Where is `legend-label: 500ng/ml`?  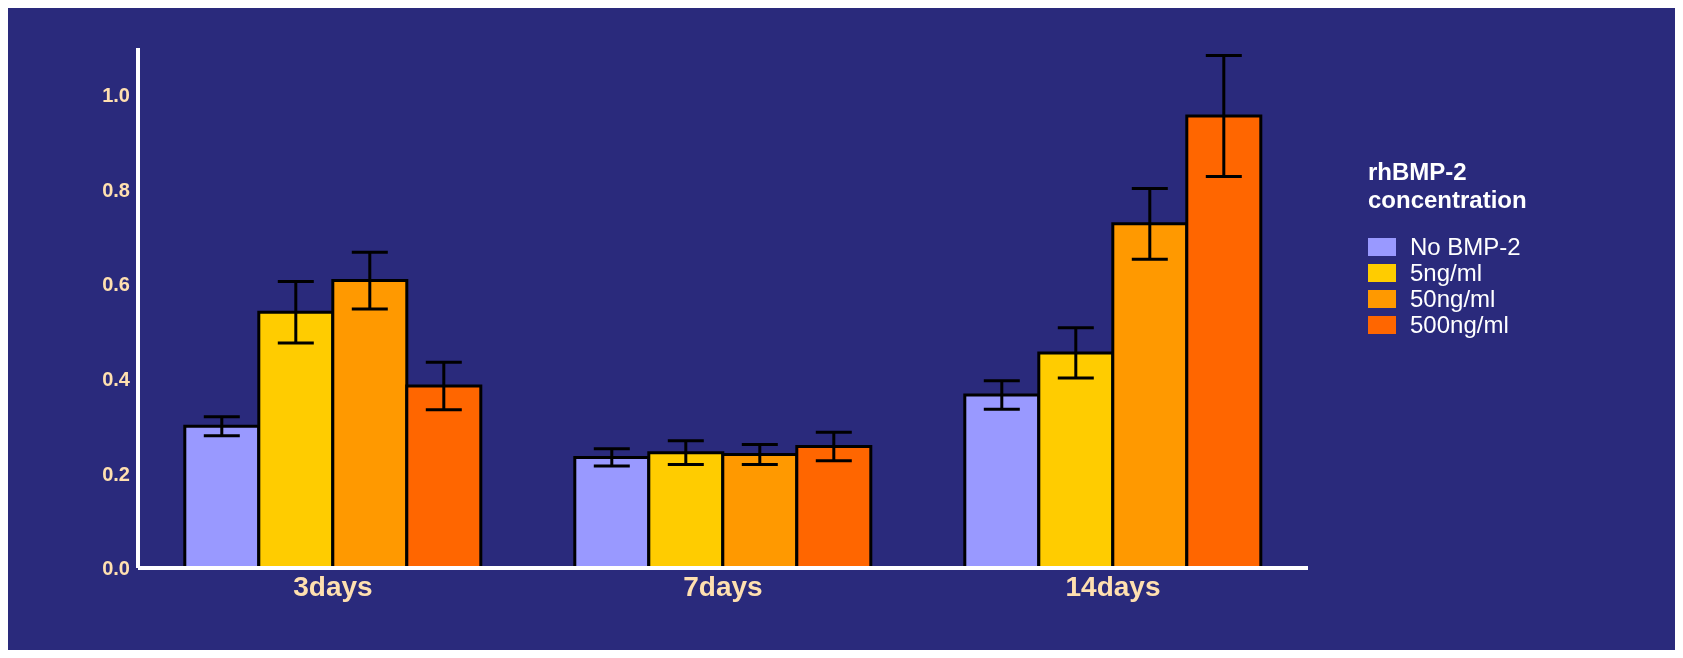
legend-label: 500ng/ml is located at coordinates (1459, 324).